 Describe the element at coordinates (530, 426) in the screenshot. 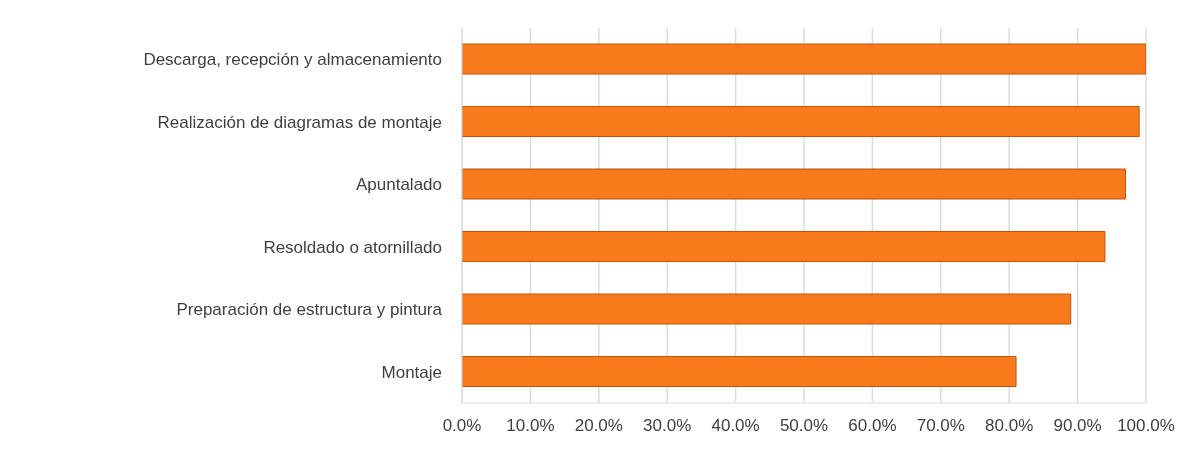

I see `x-tick-label: 10.0%` at that location.